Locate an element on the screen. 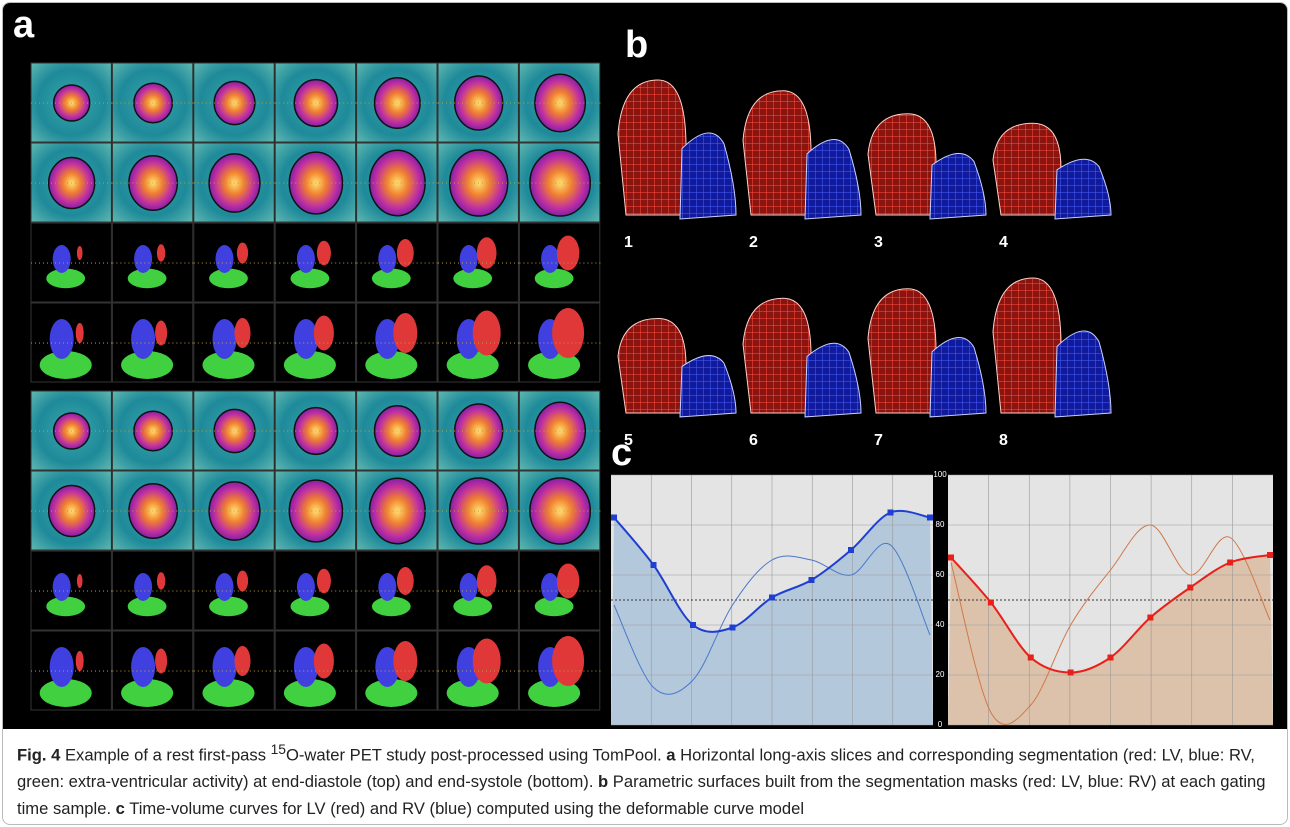 This screenshot has height=827, width=1290. mesh-label: 8 is located at coordinates (1003, 440).